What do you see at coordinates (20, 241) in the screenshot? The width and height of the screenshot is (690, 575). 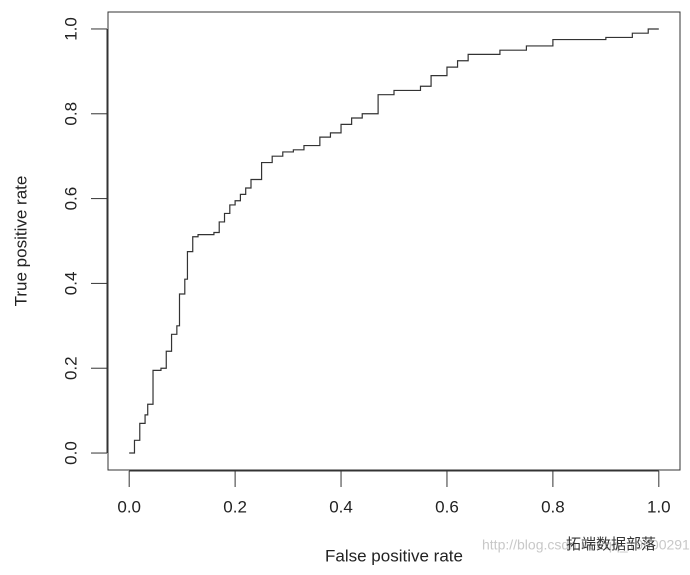 I see `y-axis-label: True positive rate` at bounding box center [20, 241].